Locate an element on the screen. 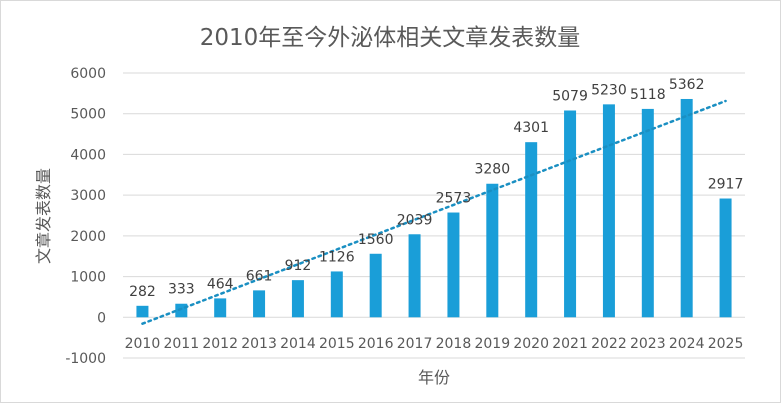 The width and height of the screenshot is (781, 403). data-label: 2039 is located at coordinates (415, 220).